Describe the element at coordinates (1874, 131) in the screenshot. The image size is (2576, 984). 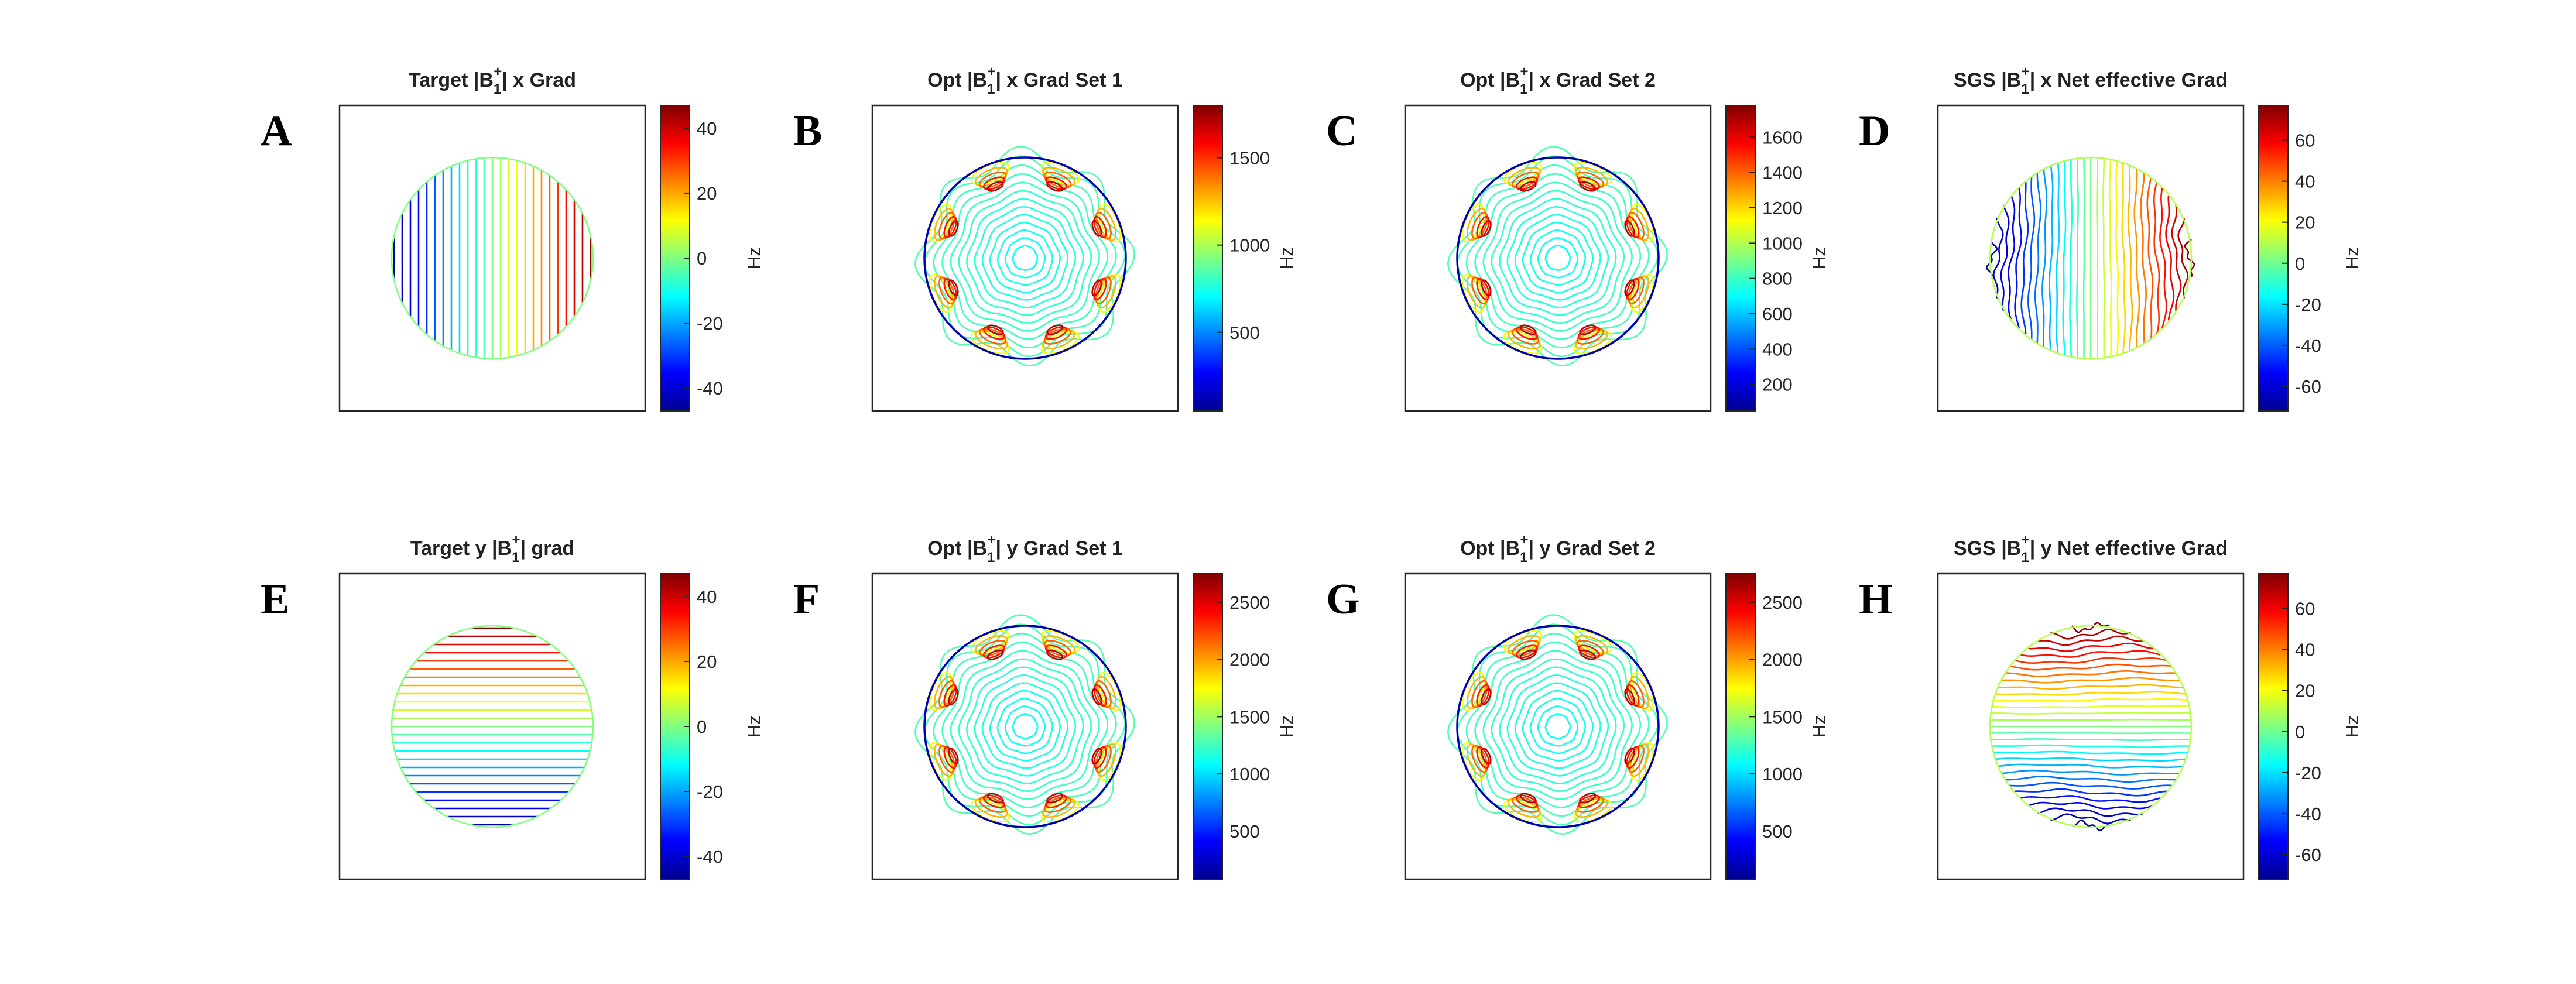
I see `panel-label: D` at that location.